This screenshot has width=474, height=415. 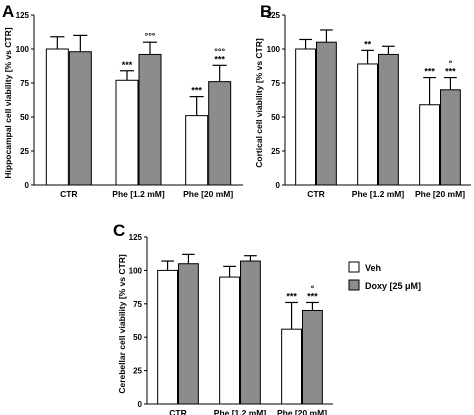 What do you see at coordinates (122, 324) in the screenshot?
I see `y-axis-label-c: Cerebellar cell viability [% vs CTR]` at bounding box center [122, 324].